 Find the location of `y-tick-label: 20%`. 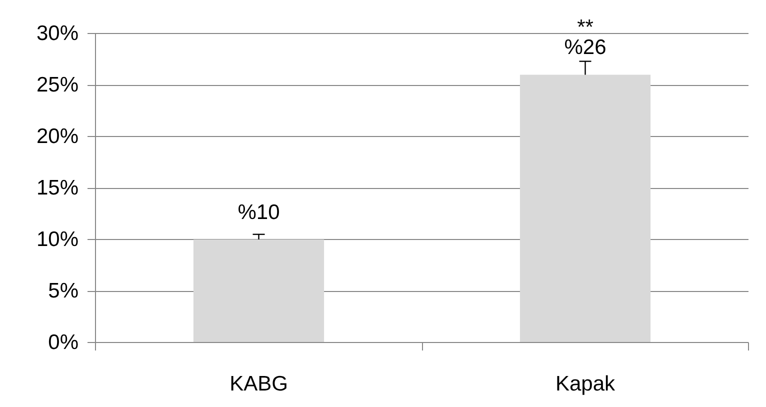

y-tick-label: 20% is located at coordinates (57, 136).